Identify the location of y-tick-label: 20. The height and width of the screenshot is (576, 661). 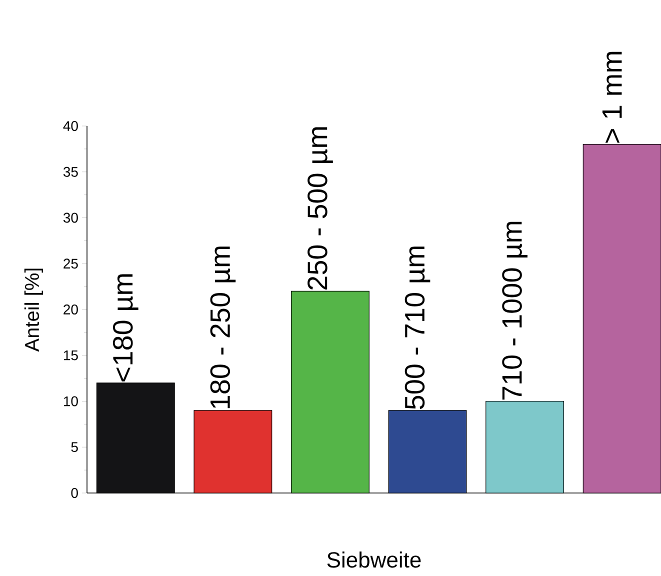
(71, 309).